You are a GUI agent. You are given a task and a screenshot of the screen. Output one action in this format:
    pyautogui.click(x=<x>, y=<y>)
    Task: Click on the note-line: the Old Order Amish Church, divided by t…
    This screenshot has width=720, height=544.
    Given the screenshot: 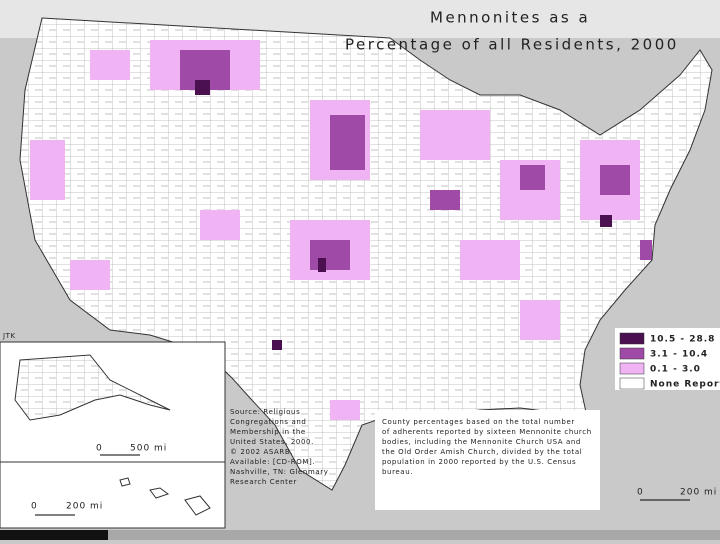 What is the action you would take?
    pyautogui.click(x=482, y=452)
    